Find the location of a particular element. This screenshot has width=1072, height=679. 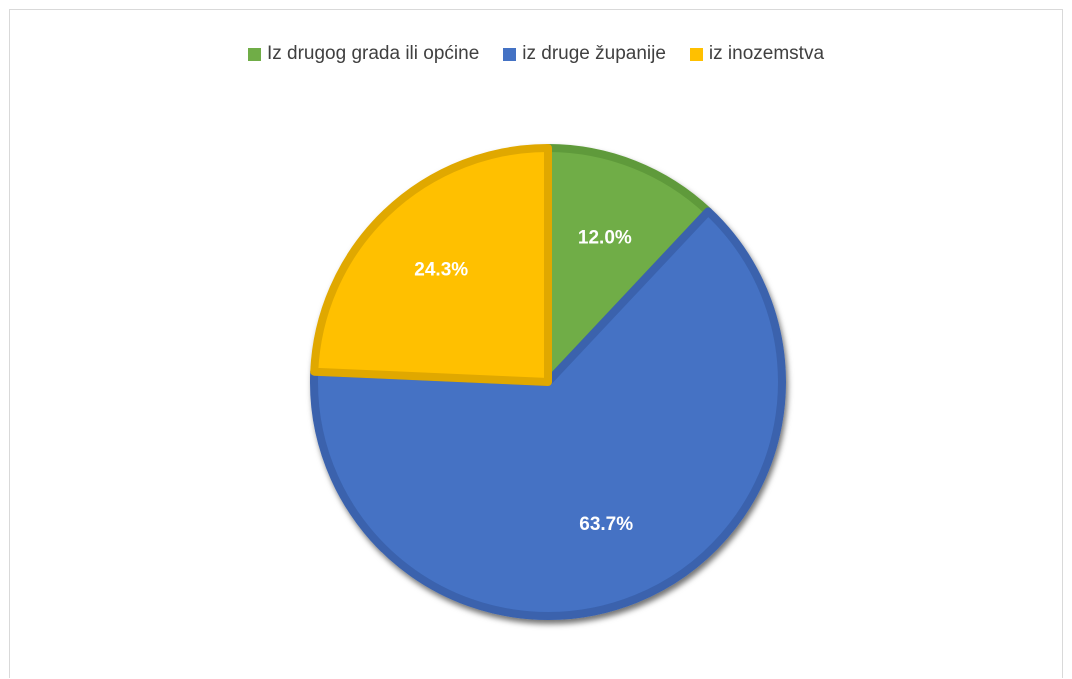

legend-label-inozemstva: iz inozemstva is located at coordinates (766, 53).